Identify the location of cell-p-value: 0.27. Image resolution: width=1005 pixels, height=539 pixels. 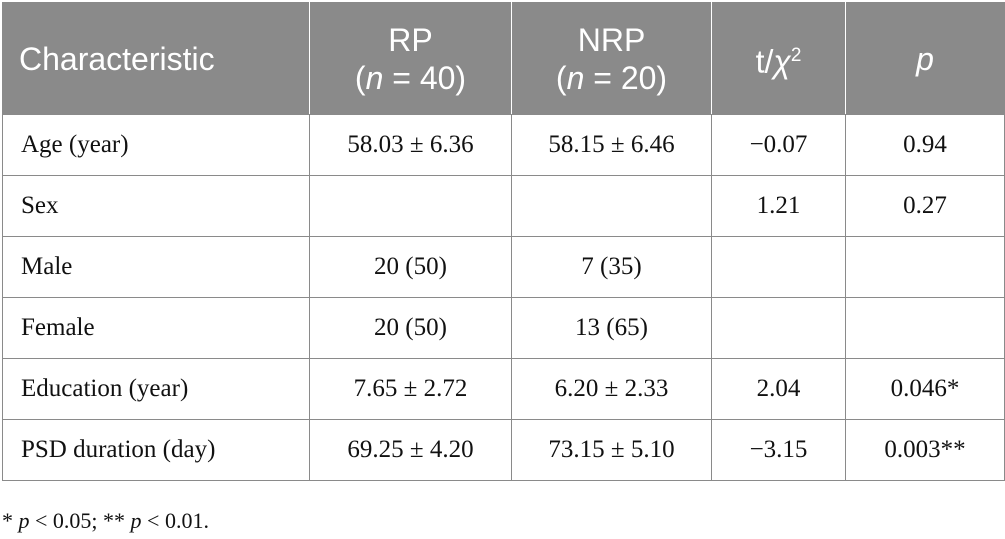
(925, 206).